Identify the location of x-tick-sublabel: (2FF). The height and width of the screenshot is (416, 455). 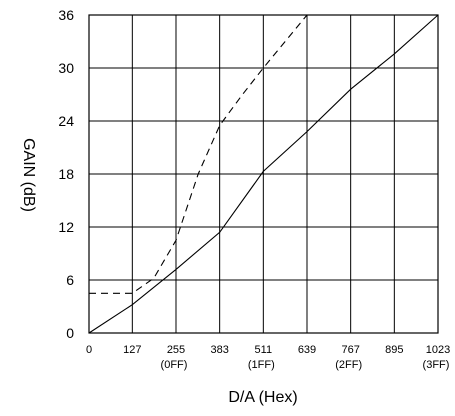
(348, 365).